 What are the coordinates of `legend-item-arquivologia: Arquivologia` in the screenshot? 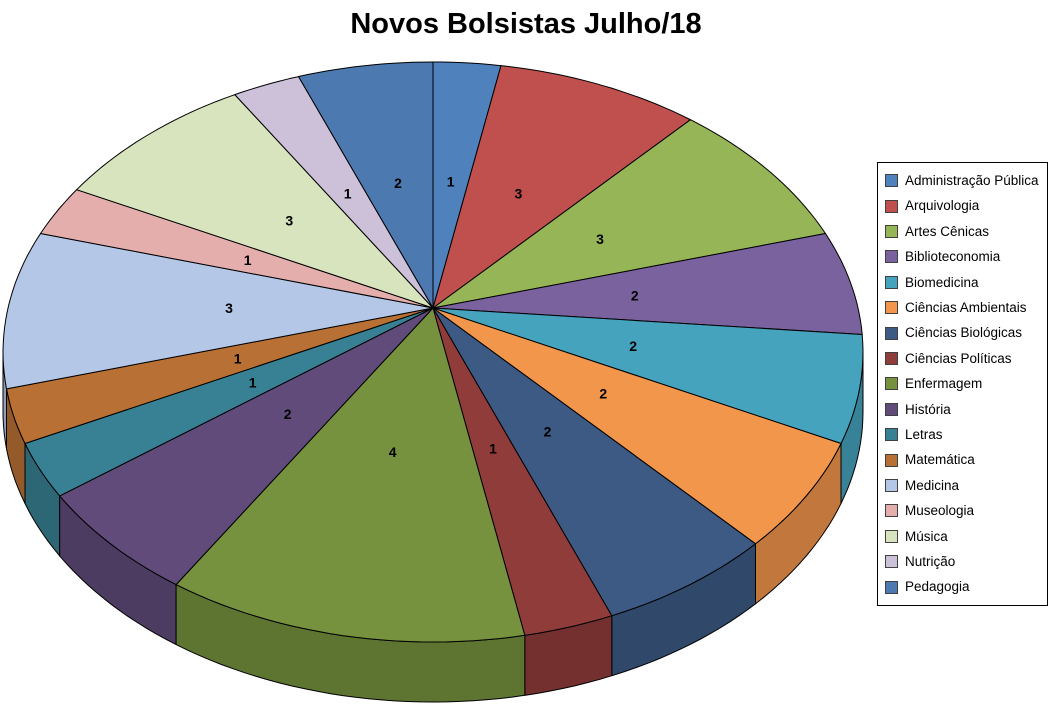 It's located at (965, 206).